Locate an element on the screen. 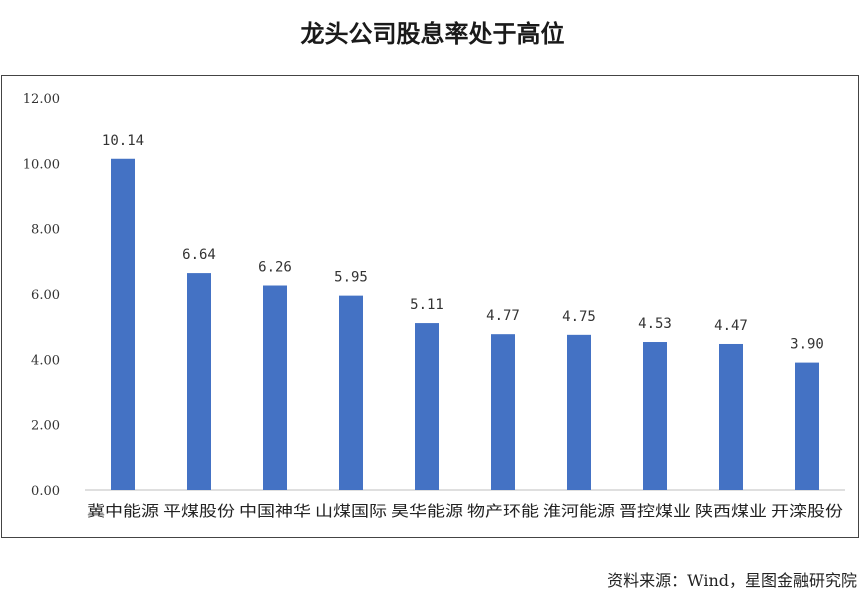 This screenshot has width=865, height=601. y-tick-label: 0.00 is located at coordinates (45, 491).